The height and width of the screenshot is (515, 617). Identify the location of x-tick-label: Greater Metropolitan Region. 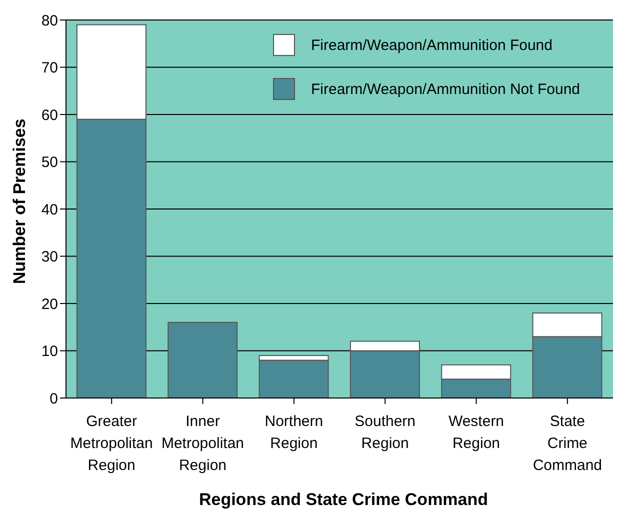
(111, 443).